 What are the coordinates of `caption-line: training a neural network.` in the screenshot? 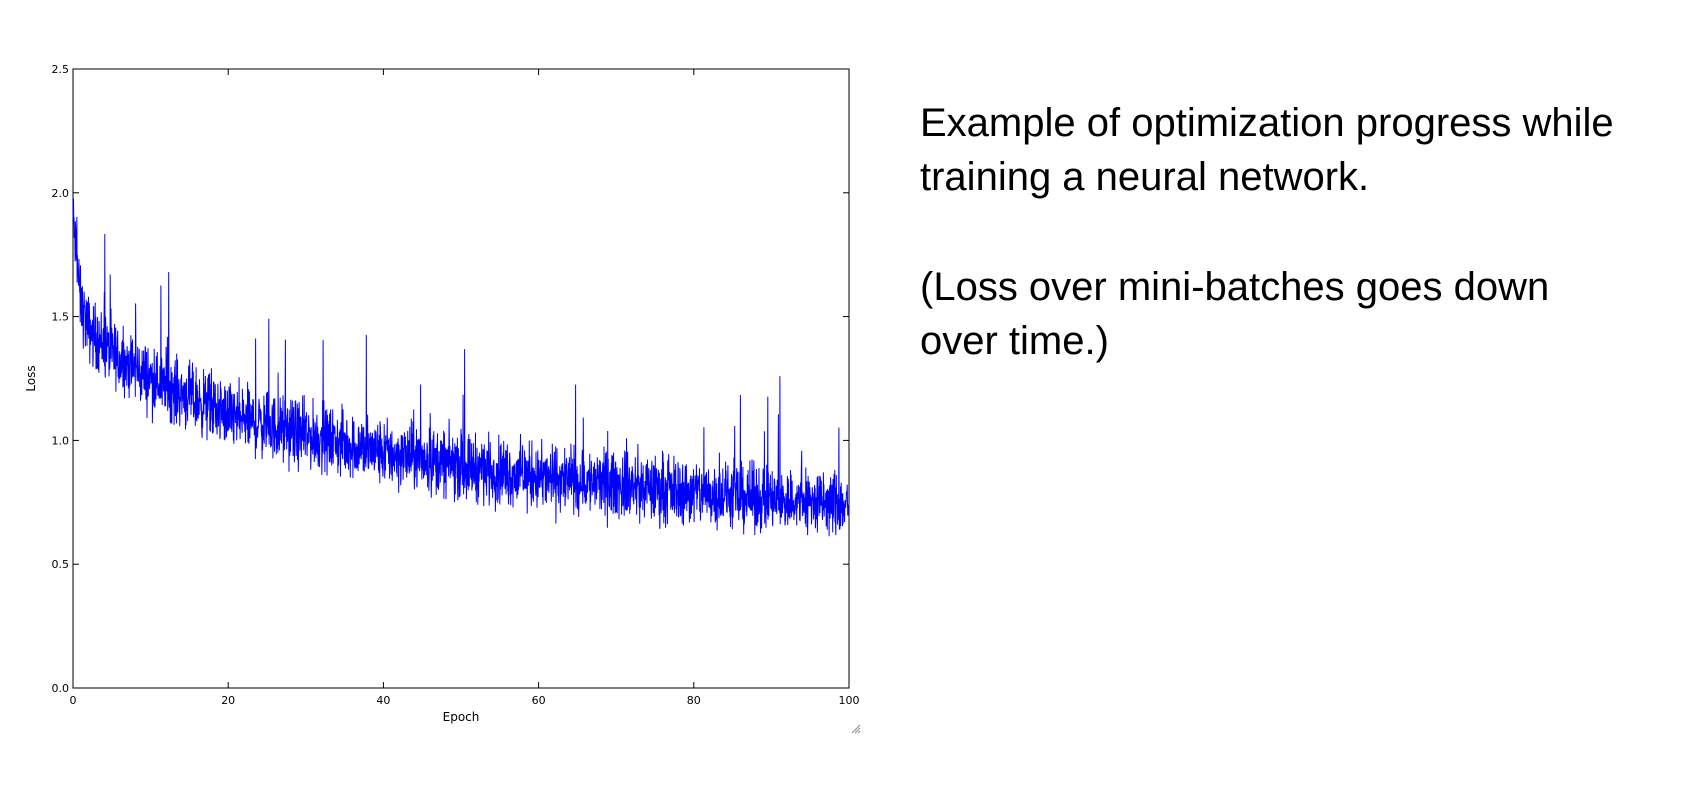 It's located at (1145, 177).